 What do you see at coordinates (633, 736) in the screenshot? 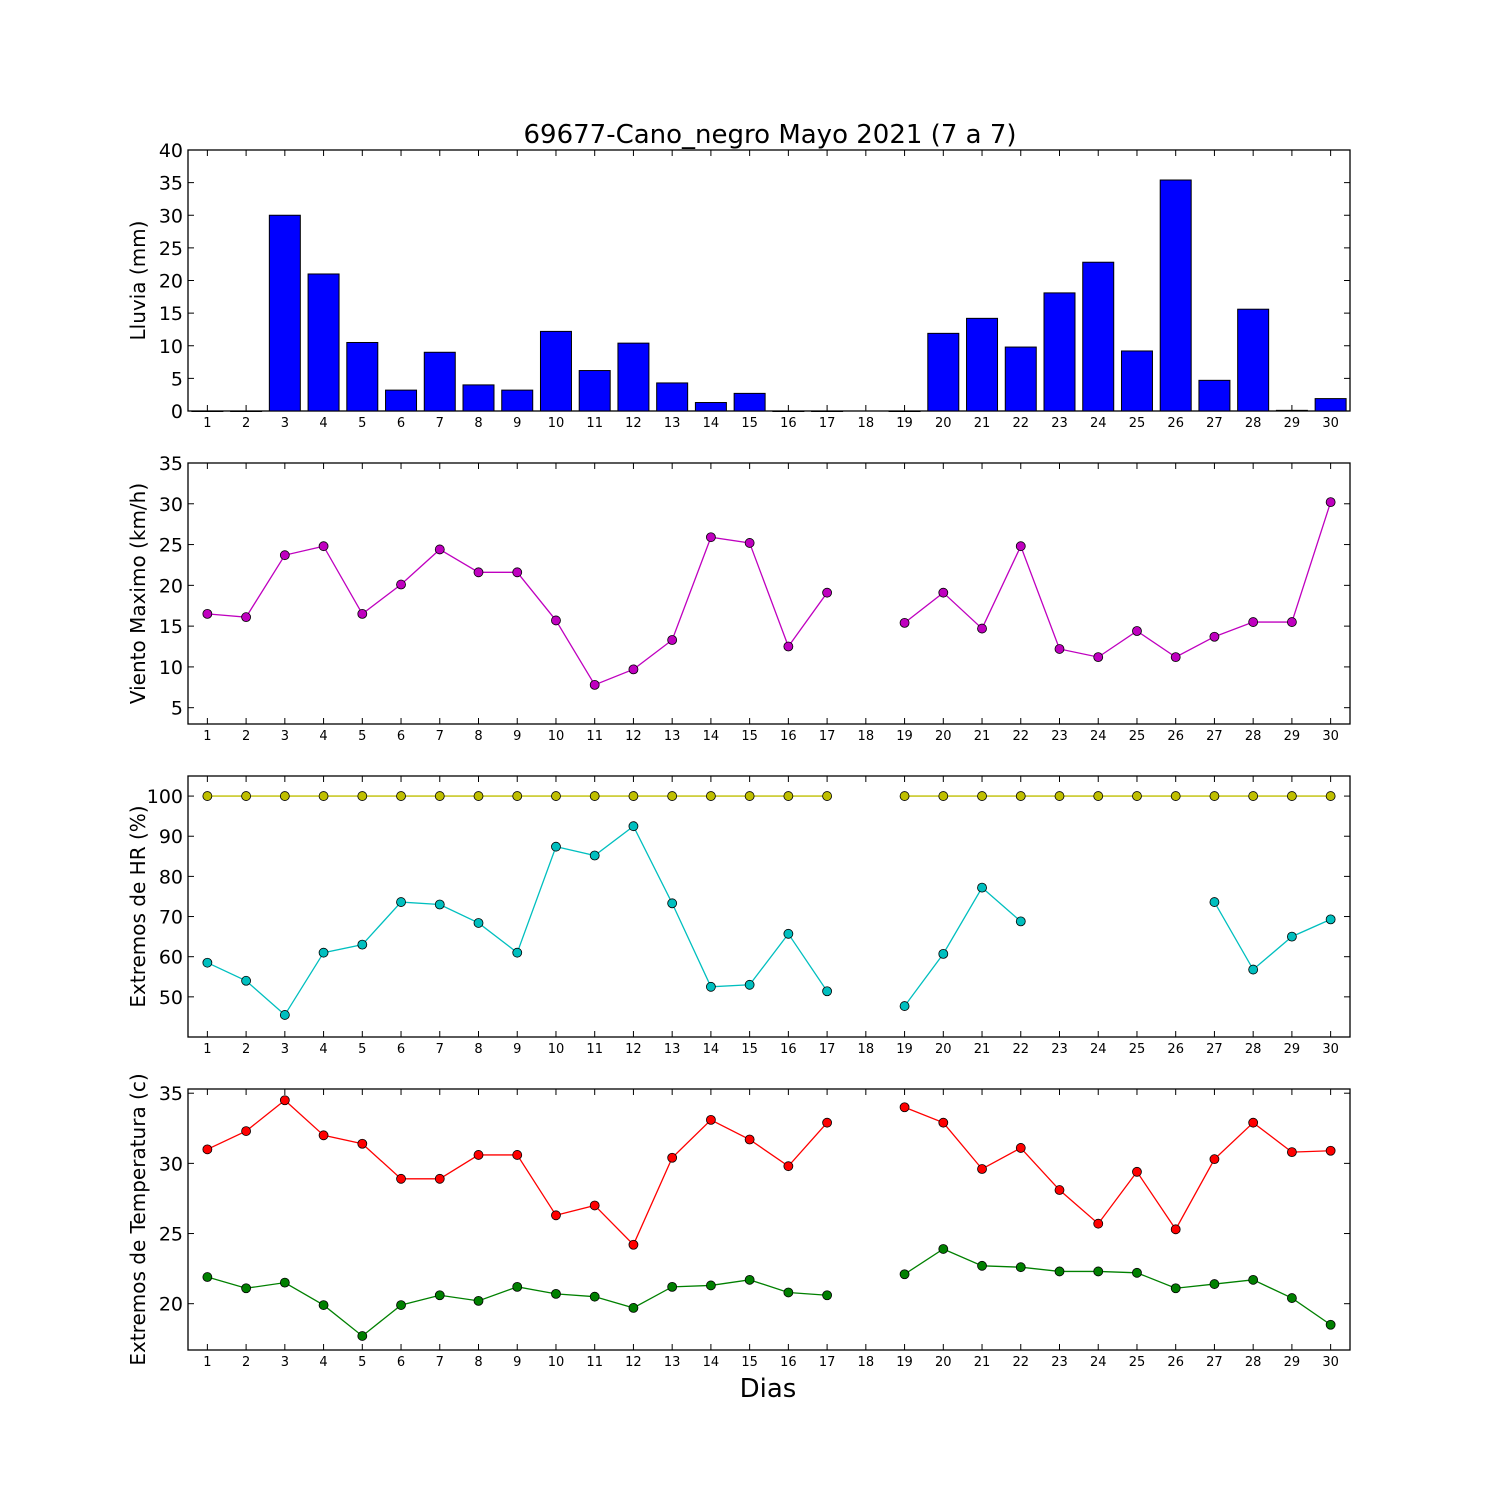
I see `x-tick-label: 12` at bounding box center [633, 736].